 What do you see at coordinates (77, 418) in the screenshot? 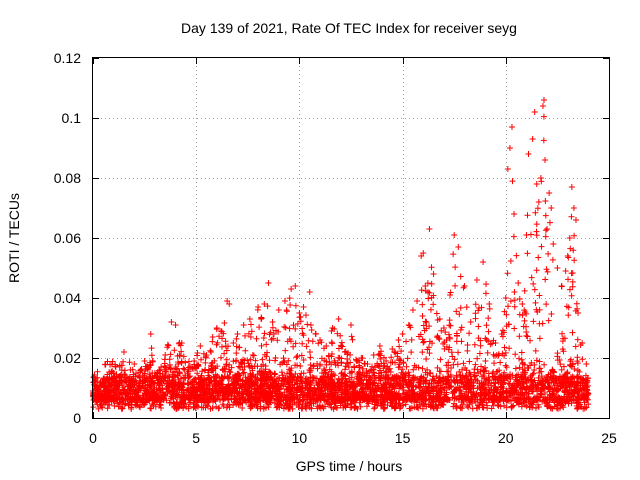
I see `y-tick-label: 0` at bounding box center [77, 418].